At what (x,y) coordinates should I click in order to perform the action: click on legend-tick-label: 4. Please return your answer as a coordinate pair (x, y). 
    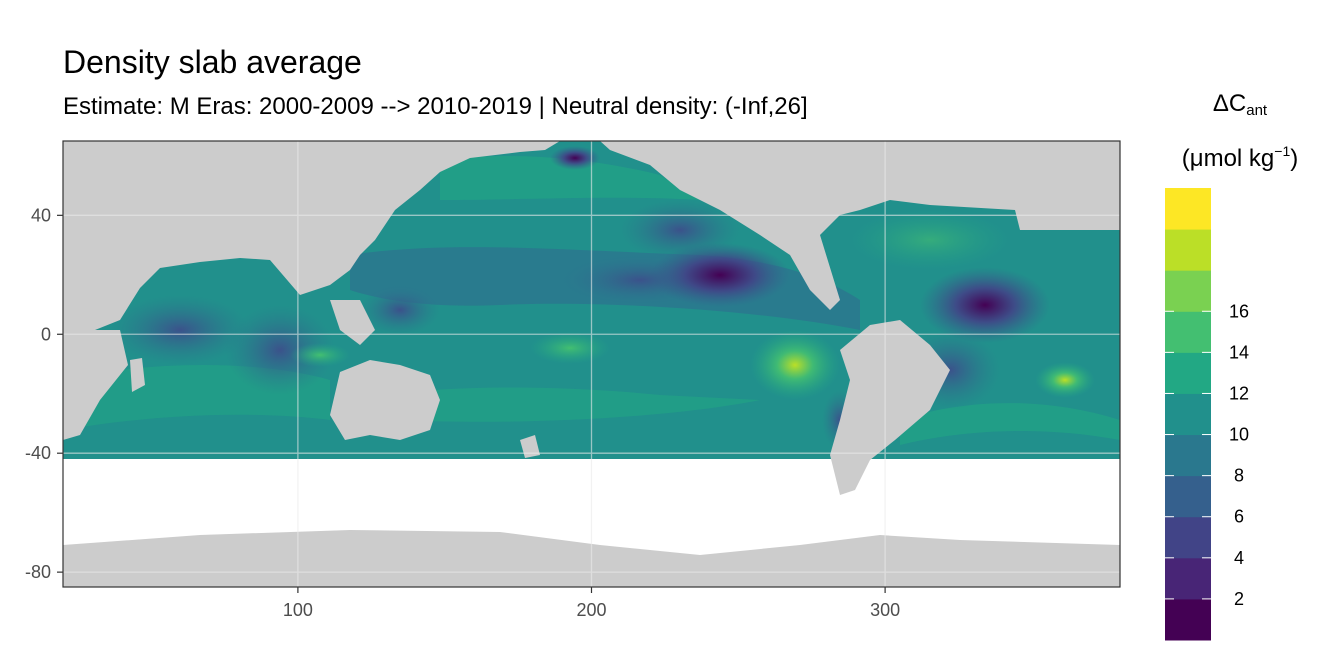
    Looking at the image, I should click on (1239, 558).